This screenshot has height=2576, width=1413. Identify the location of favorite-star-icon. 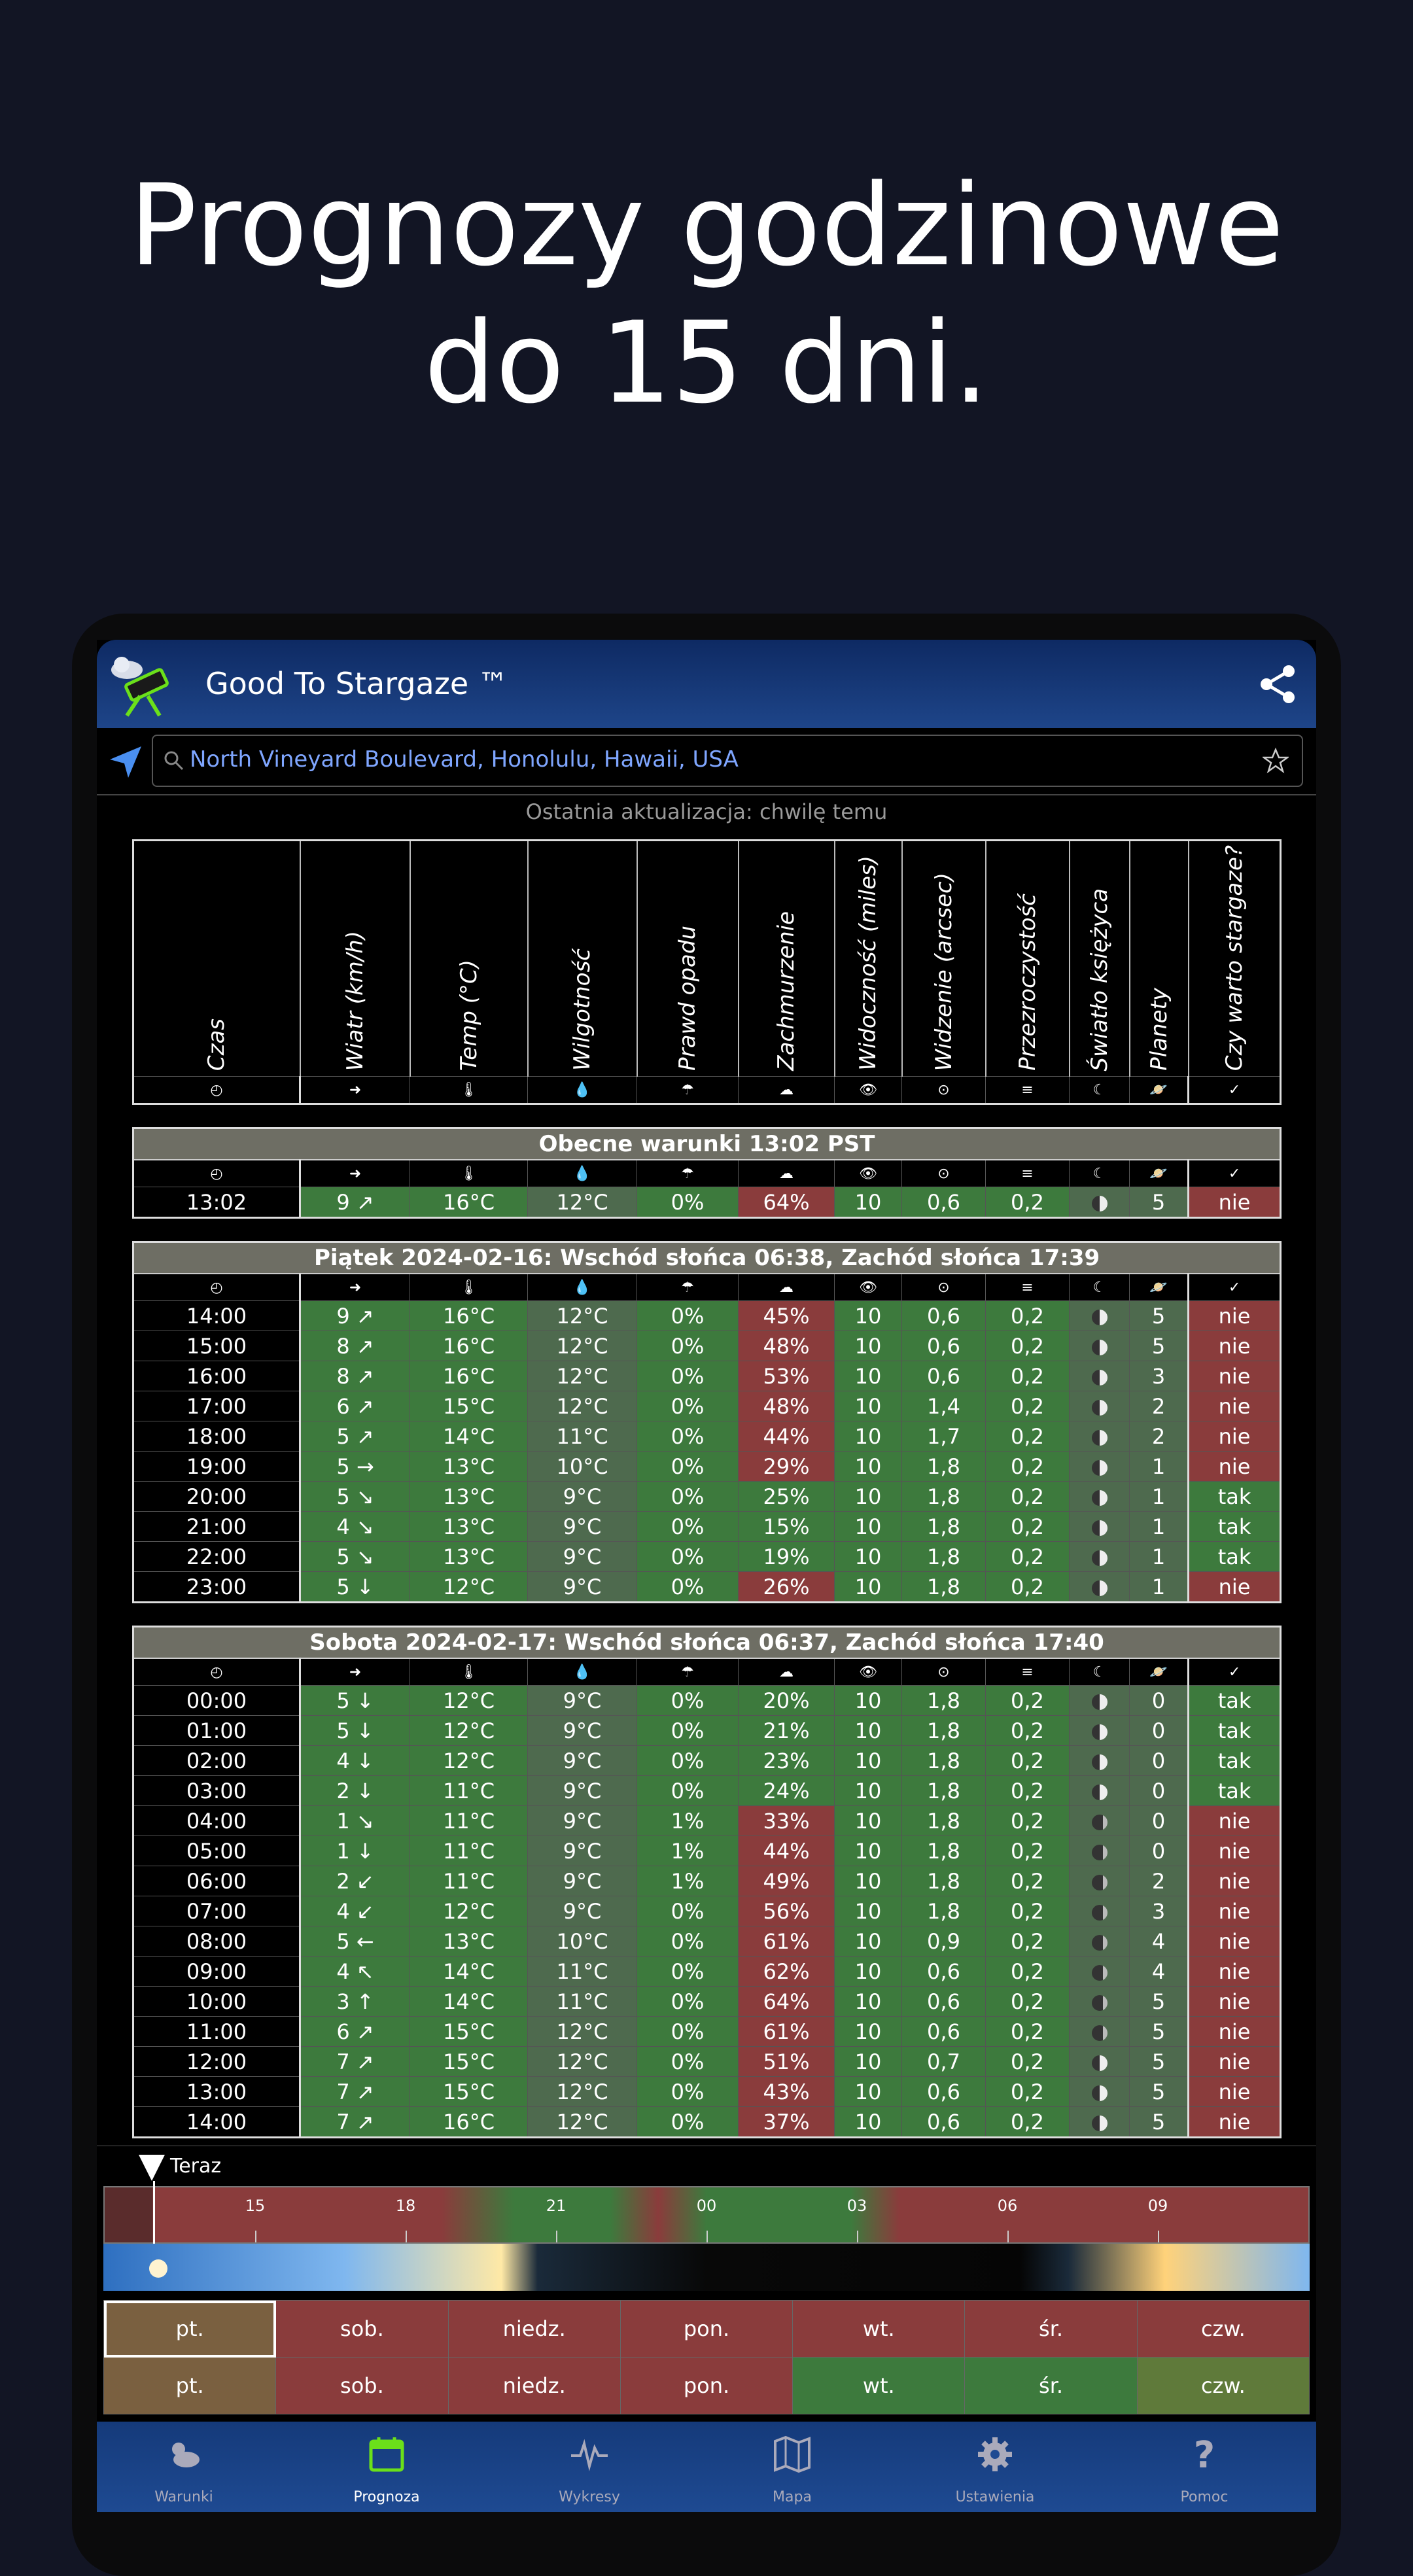
(1276, 761).